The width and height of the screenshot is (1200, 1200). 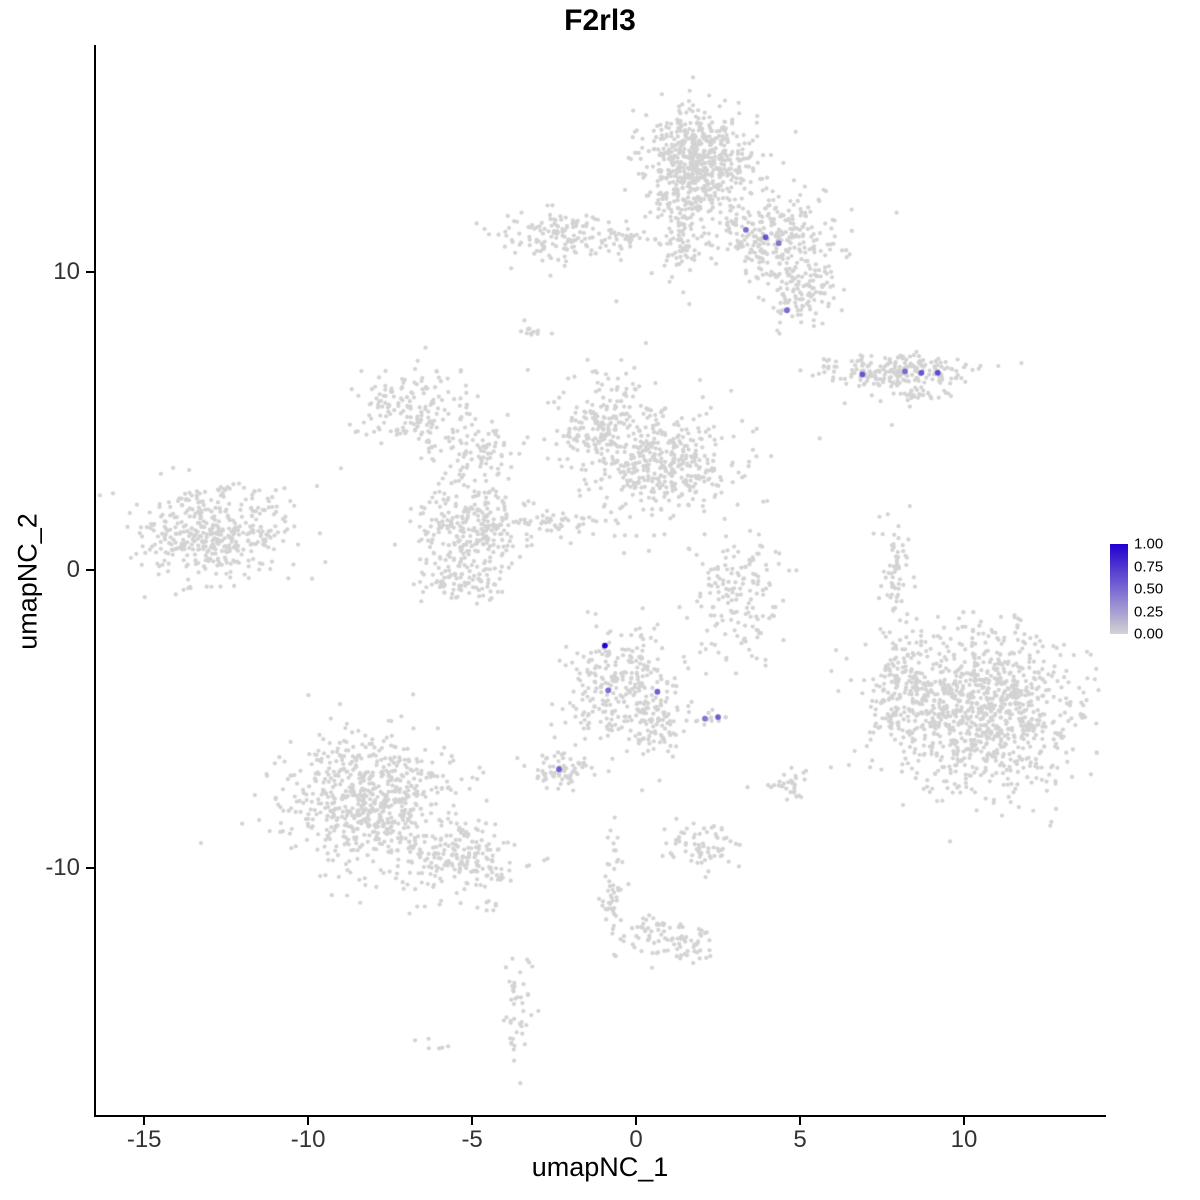 I want to click on legend-tick-label: 0.25, so click(x=1149, y=611).